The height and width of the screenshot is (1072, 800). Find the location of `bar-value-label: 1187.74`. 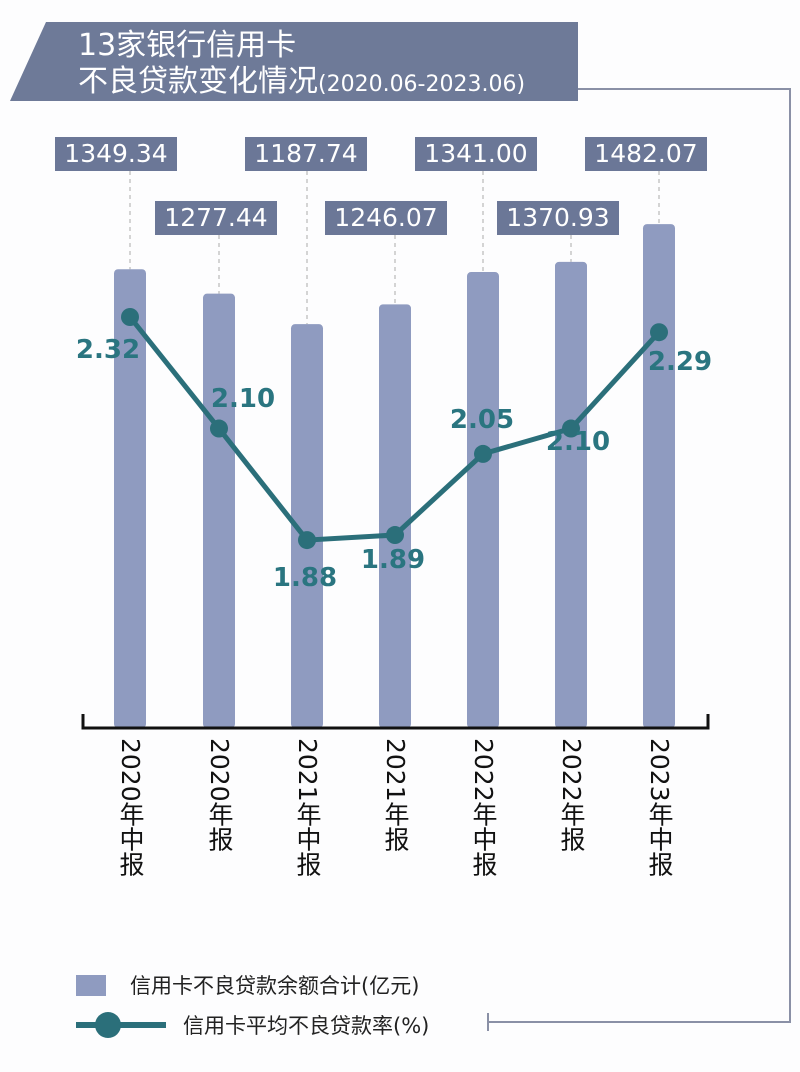

bar-value-label: 1187.74 is located at coordinates (306, 154).